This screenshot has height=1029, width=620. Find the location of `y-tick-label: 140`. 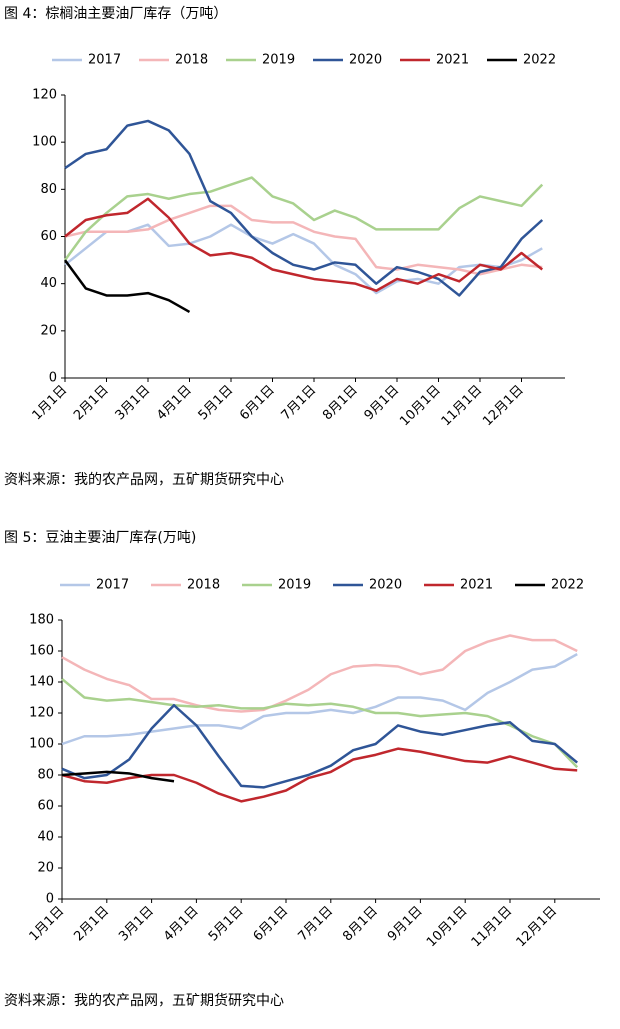

y-tick-label: 140 is located at coordinates (41, 682).